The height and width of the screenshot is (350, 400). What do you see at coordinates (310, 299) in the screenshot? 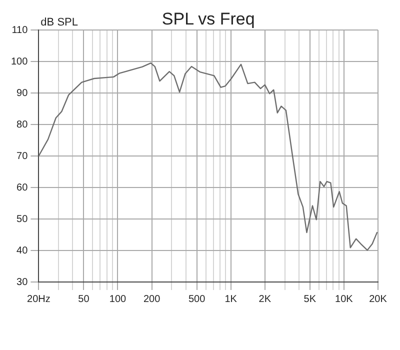
I see `x-tick-label: 5K` at bounding box center [310, 299].